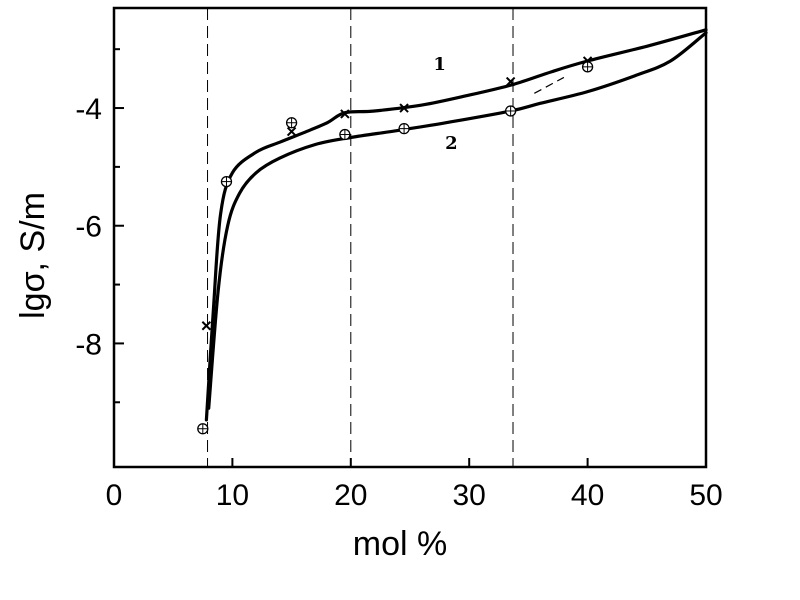 Image resolution: width=800 pixels, height=600 pixels. Describe the element at coordinates (469, 495) in the screenshot. I see `x-tick-label: 30` at that location.